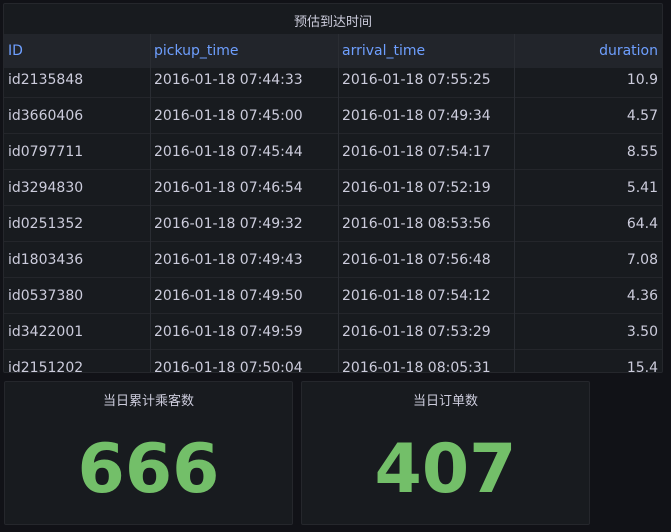 The width and height of the screenshot is (671, 532). I want to click on stat-value: 666, so click(148, 469).